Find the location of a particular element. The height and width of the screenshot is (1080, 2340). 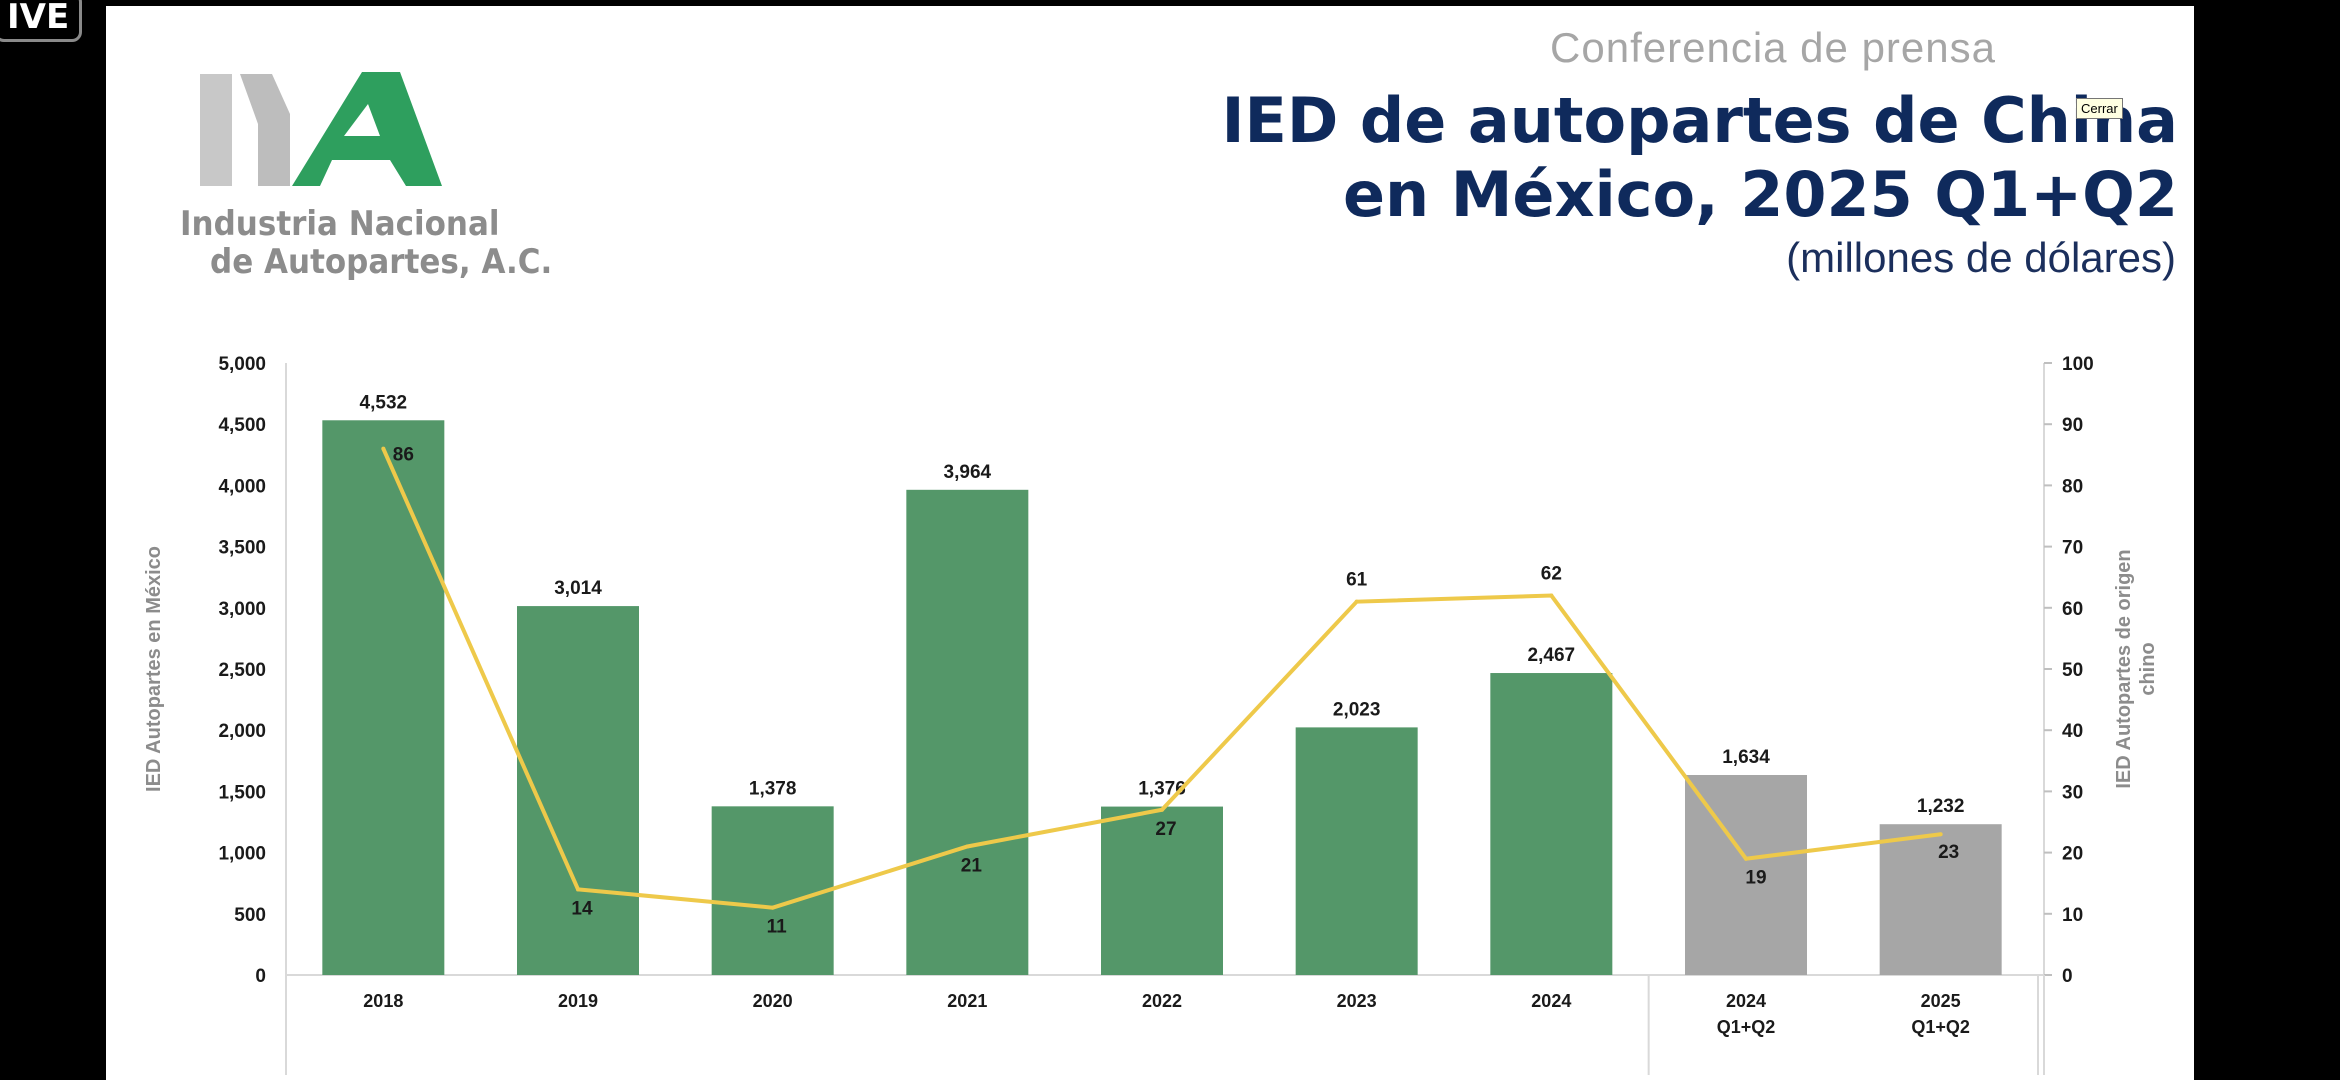

y-tick-label: 3,000 is located at coordinates (242, 609).